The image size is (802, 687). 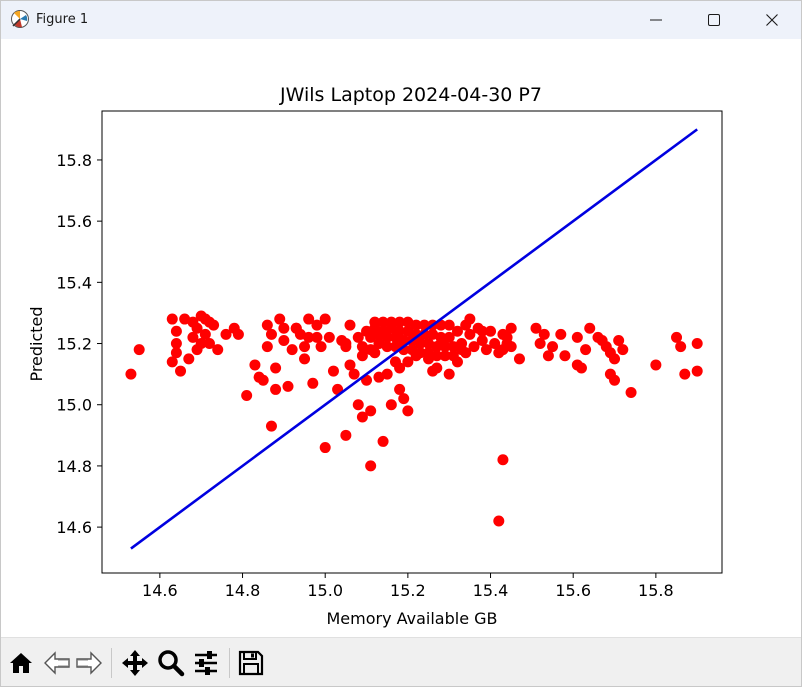 I want to click on chart-title: JWils Laptop 2024-04-30 P7, so click(x=410, y=95).